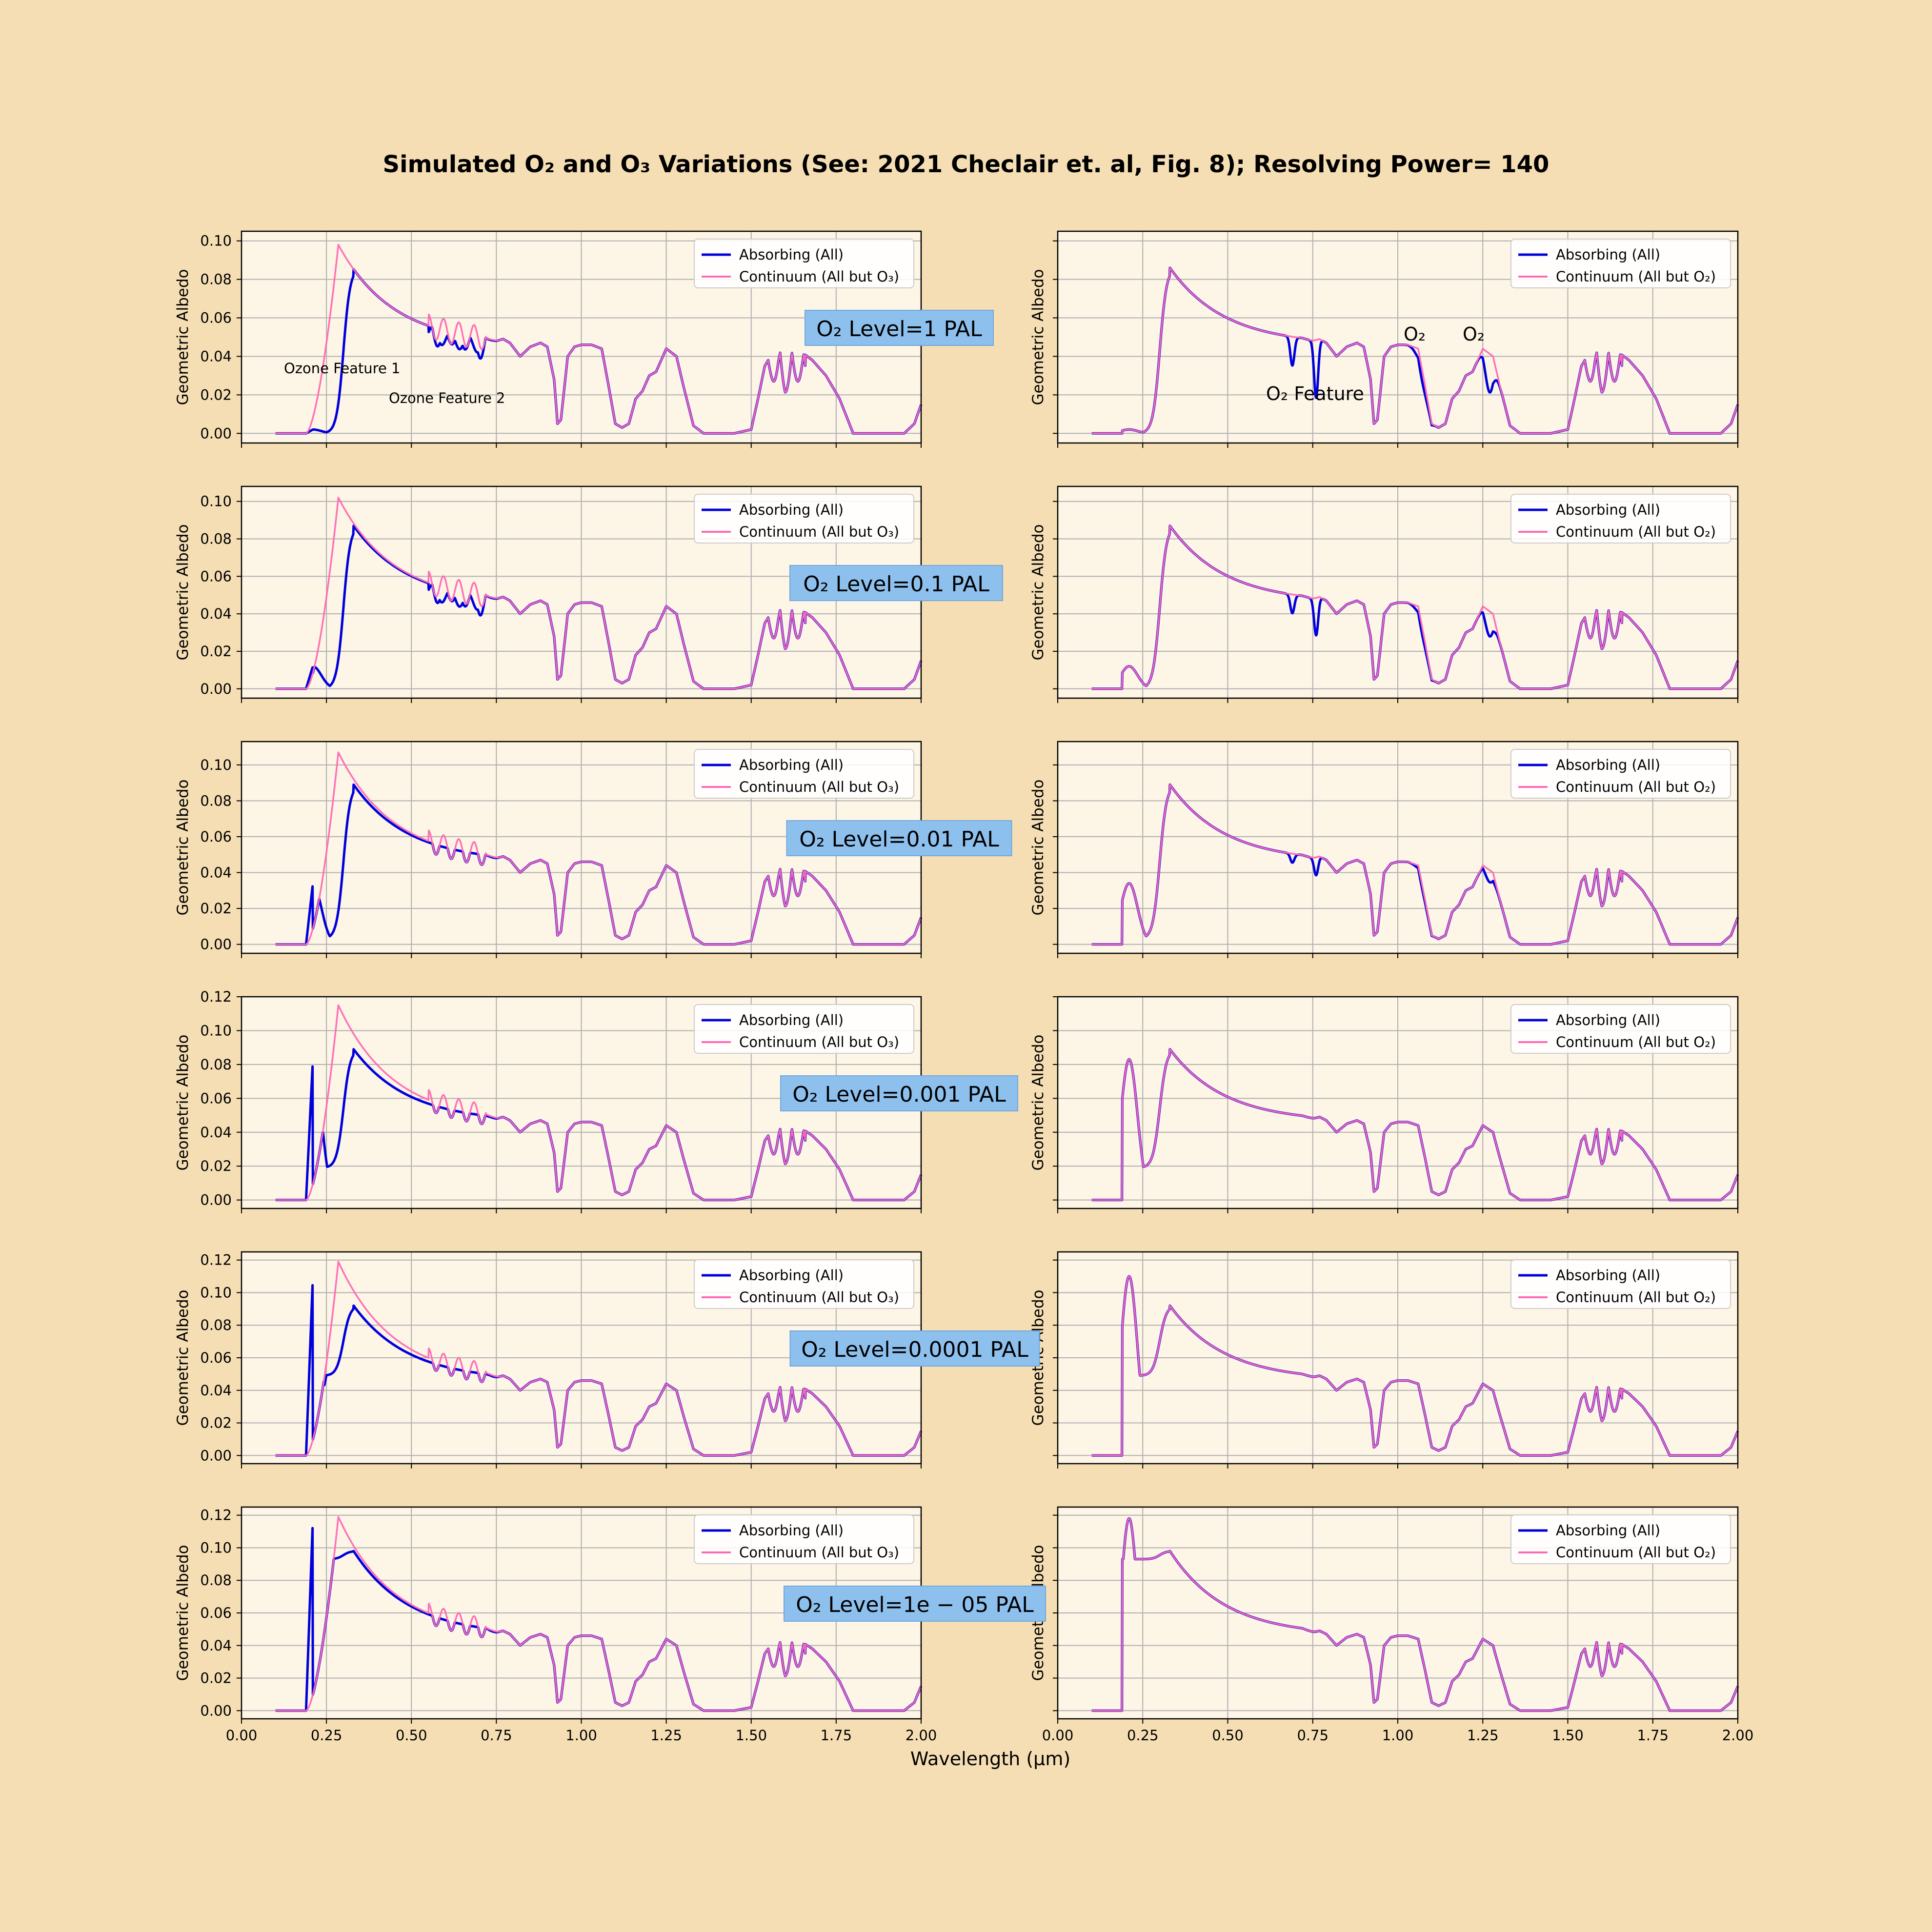 This screenshot has width=1932, height=1932. Describe the element at coordinates (326, 1735) in the screenshot. I see `x-tick-label: 0.25` at that location.